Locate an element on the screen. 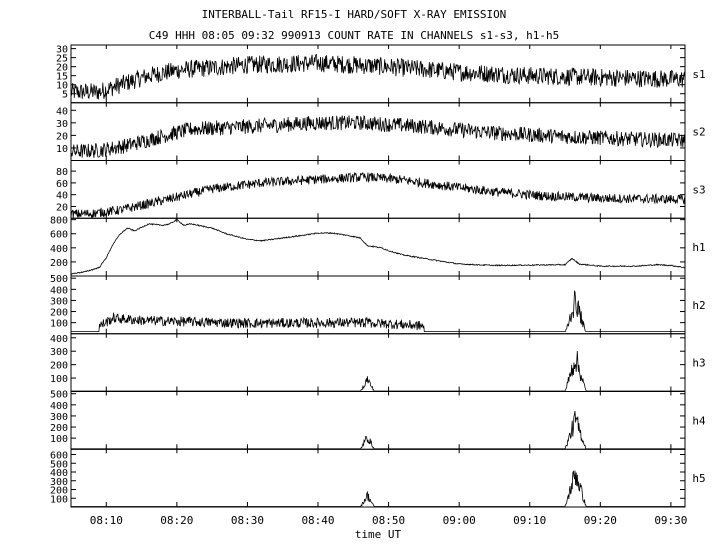 The width and height of the screenshot is (720, 550). x-tick-label: 08:20 is located at coordinates (176, 520).